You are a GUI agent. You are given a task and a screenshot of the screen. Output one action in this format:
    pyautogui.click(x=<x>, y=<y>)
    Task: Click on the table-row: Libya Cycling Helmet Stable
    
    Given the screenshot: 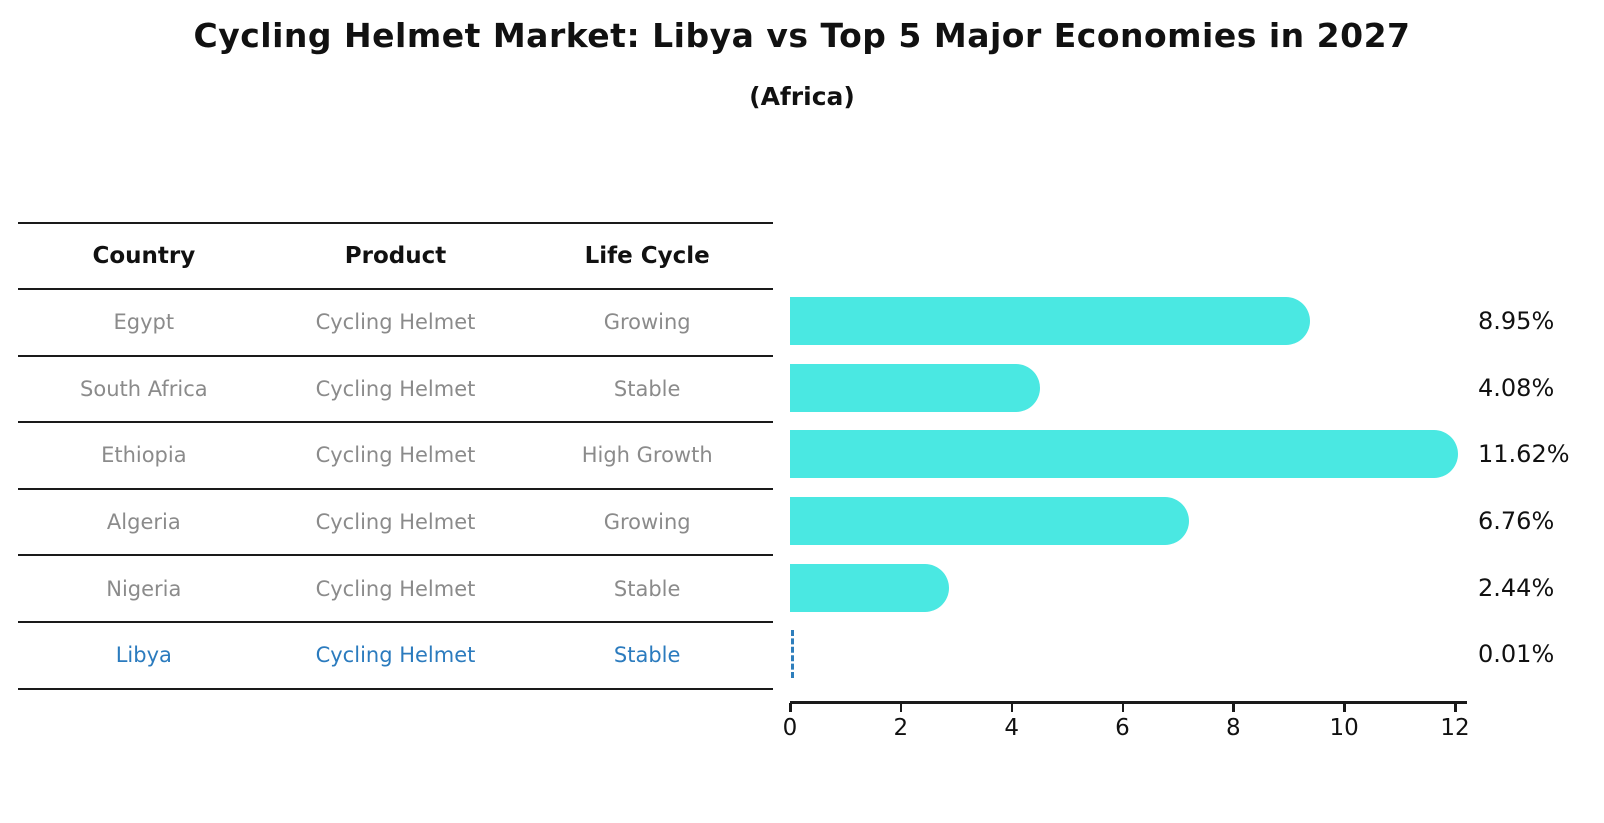 What is the action you would take?
    pyautogui.click(x=395, y=656)
    